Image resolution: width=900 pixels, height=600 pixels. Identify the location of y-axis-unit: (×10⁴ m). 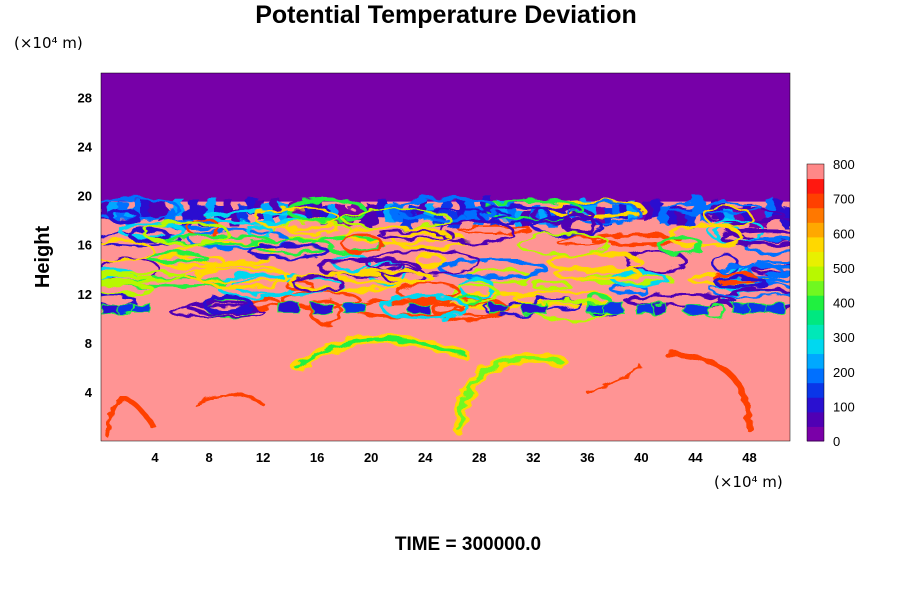
(48, 43).